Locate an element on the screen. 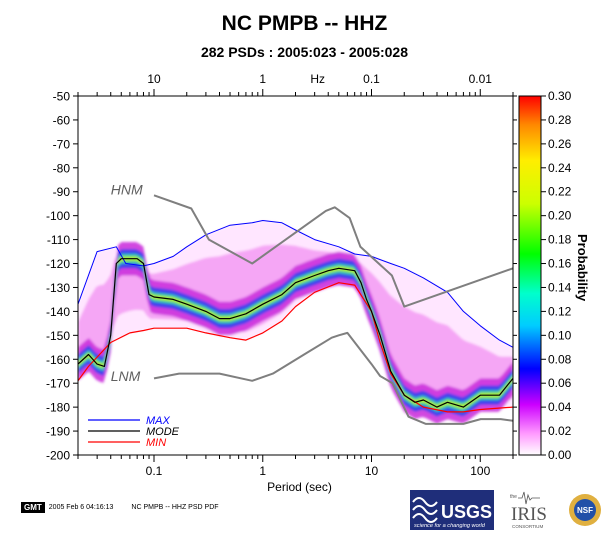 This screenshot has height=534, width=609. legend-label-min: MIN is located at coordinates (156, 443).